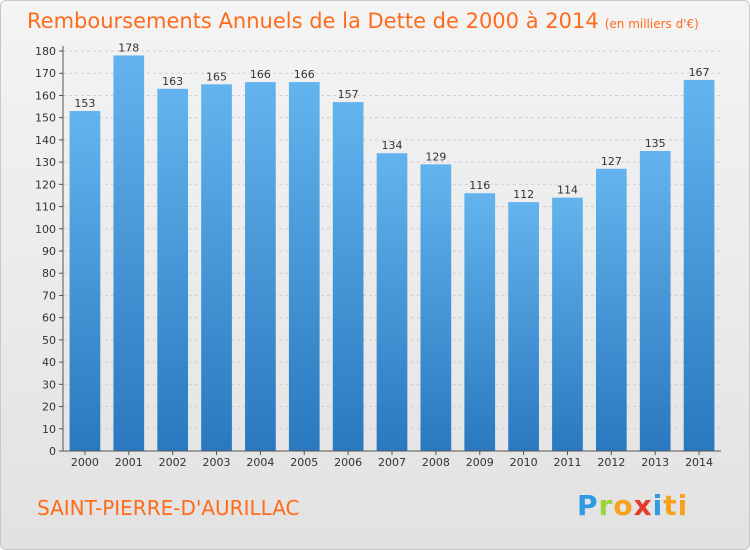  I want to click on brand-letter: r, so click(606, 505).